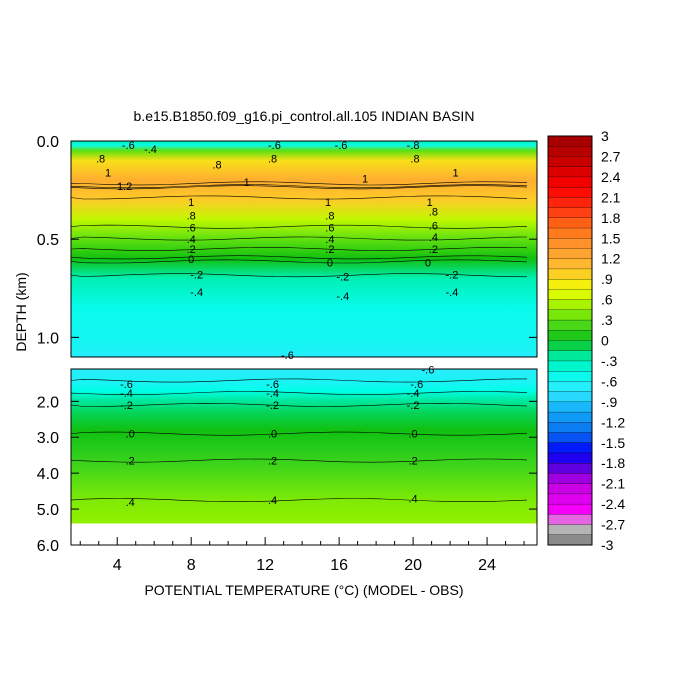  Describe the element at coordinates (428, 264) in the screenshot. I see `contour-label: 0` at that location.